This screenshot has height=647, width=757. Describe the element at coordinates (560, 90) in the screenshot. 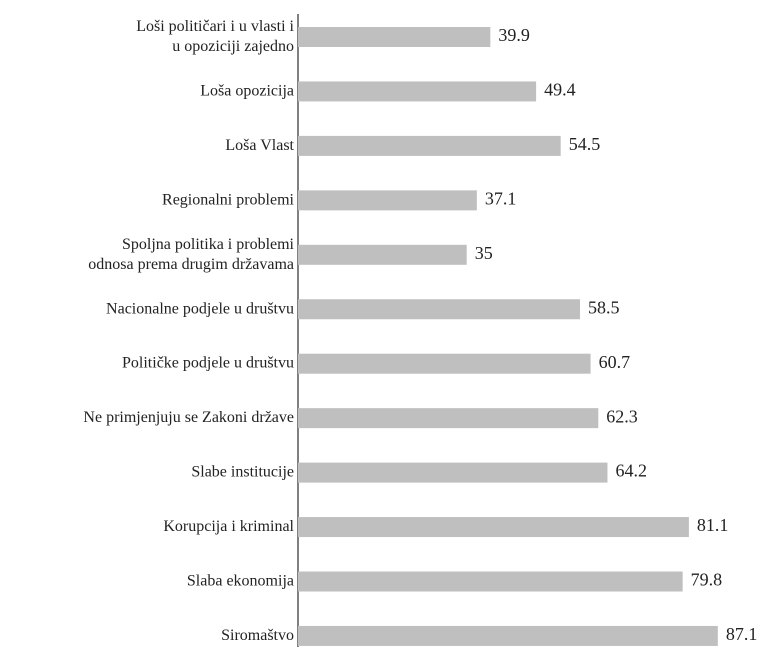

I see `value-label: 49.4` at that location.